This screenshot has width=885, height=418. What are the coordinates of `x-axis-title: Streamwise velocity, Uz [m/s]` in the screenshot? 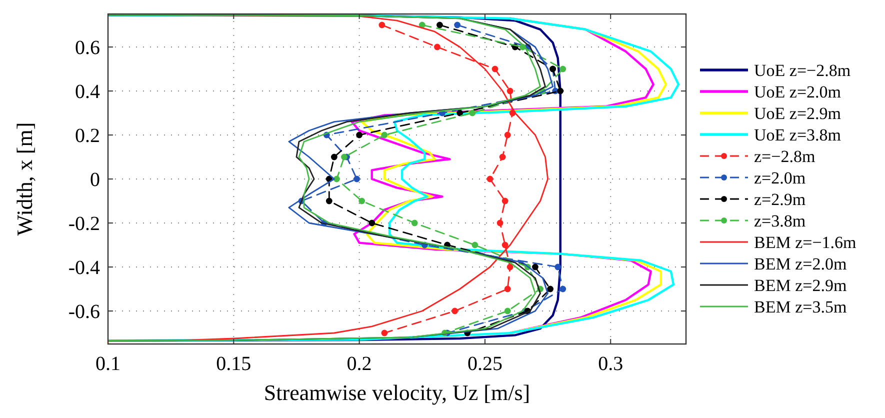 It's located at (397, 392).